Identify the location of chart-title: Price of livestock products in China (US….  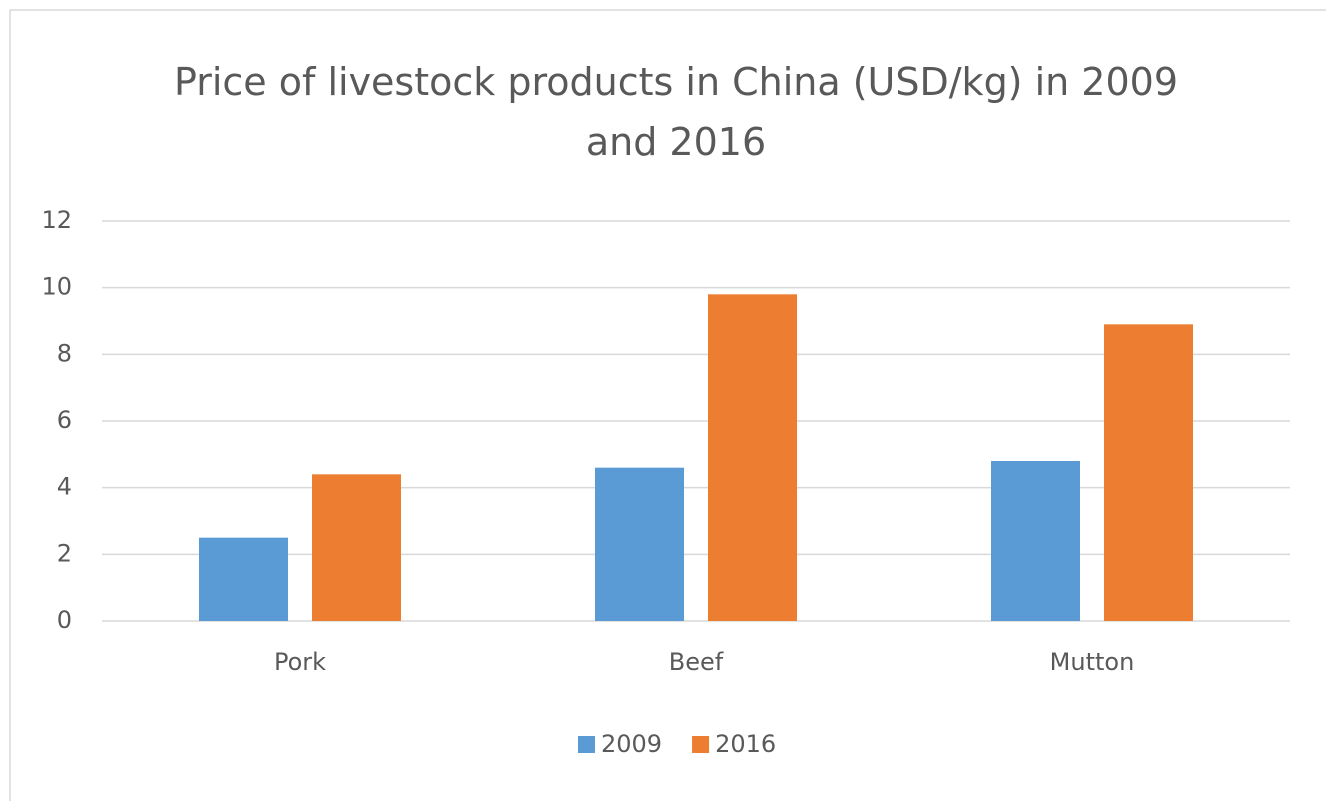
(676, 112).